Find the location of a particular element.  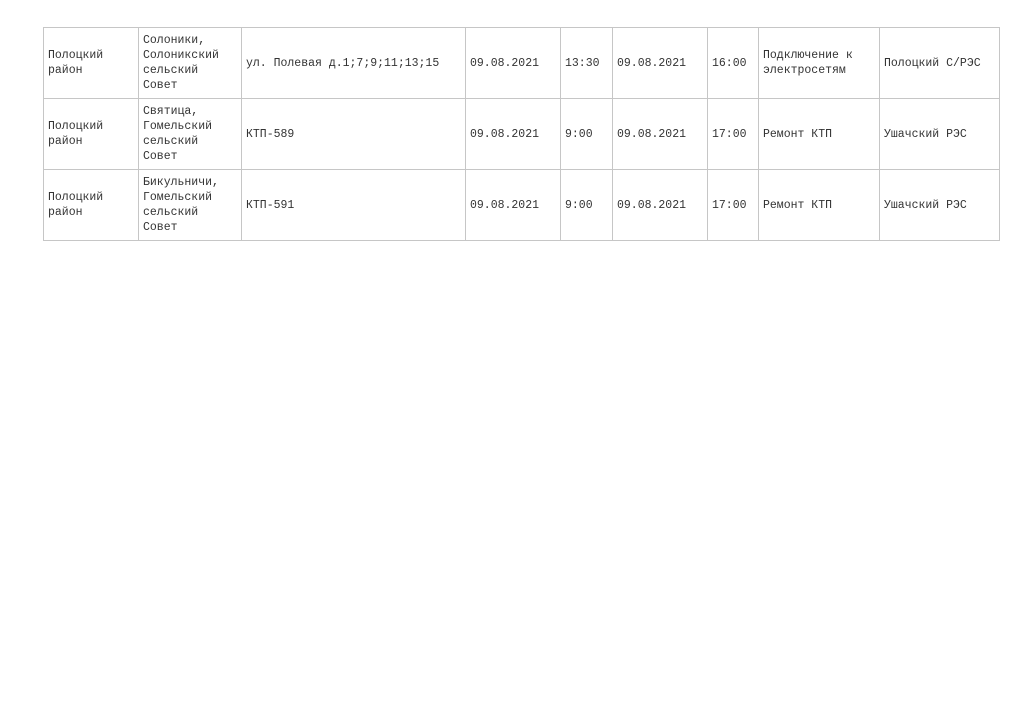

organization-cell: Полоцкий С/РЭС is located at coordinates (939, 63).